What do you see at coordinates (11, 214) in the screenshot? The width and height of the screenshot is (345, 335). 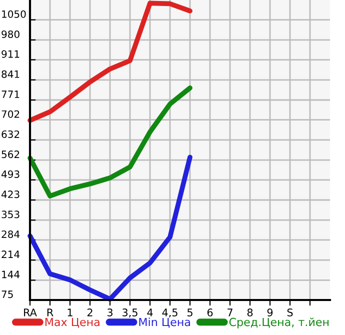 I see `y-tick-label: 353` at bounding box center [11, 214].